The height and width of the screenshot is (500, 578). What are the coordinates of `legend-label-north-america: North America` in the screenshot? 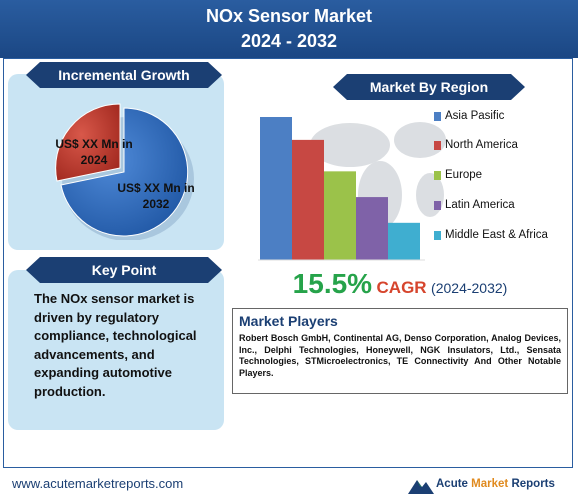 It's located at (481, 145).